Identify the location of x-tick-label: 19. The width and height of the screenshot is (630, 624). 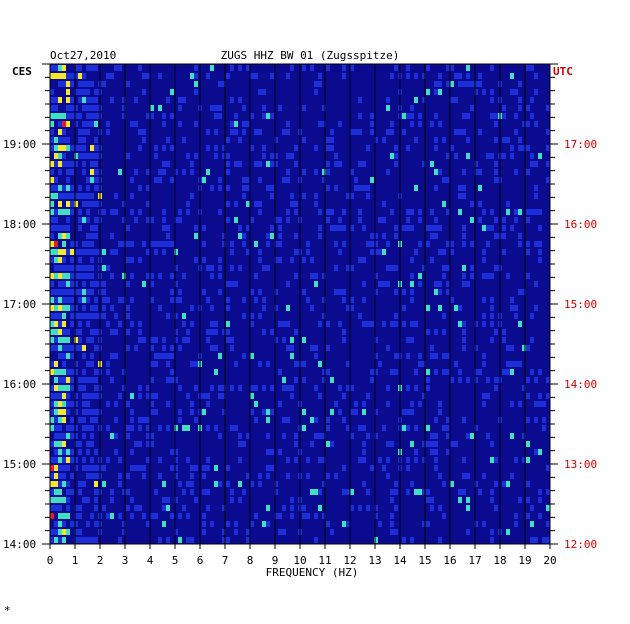
(524, 560).